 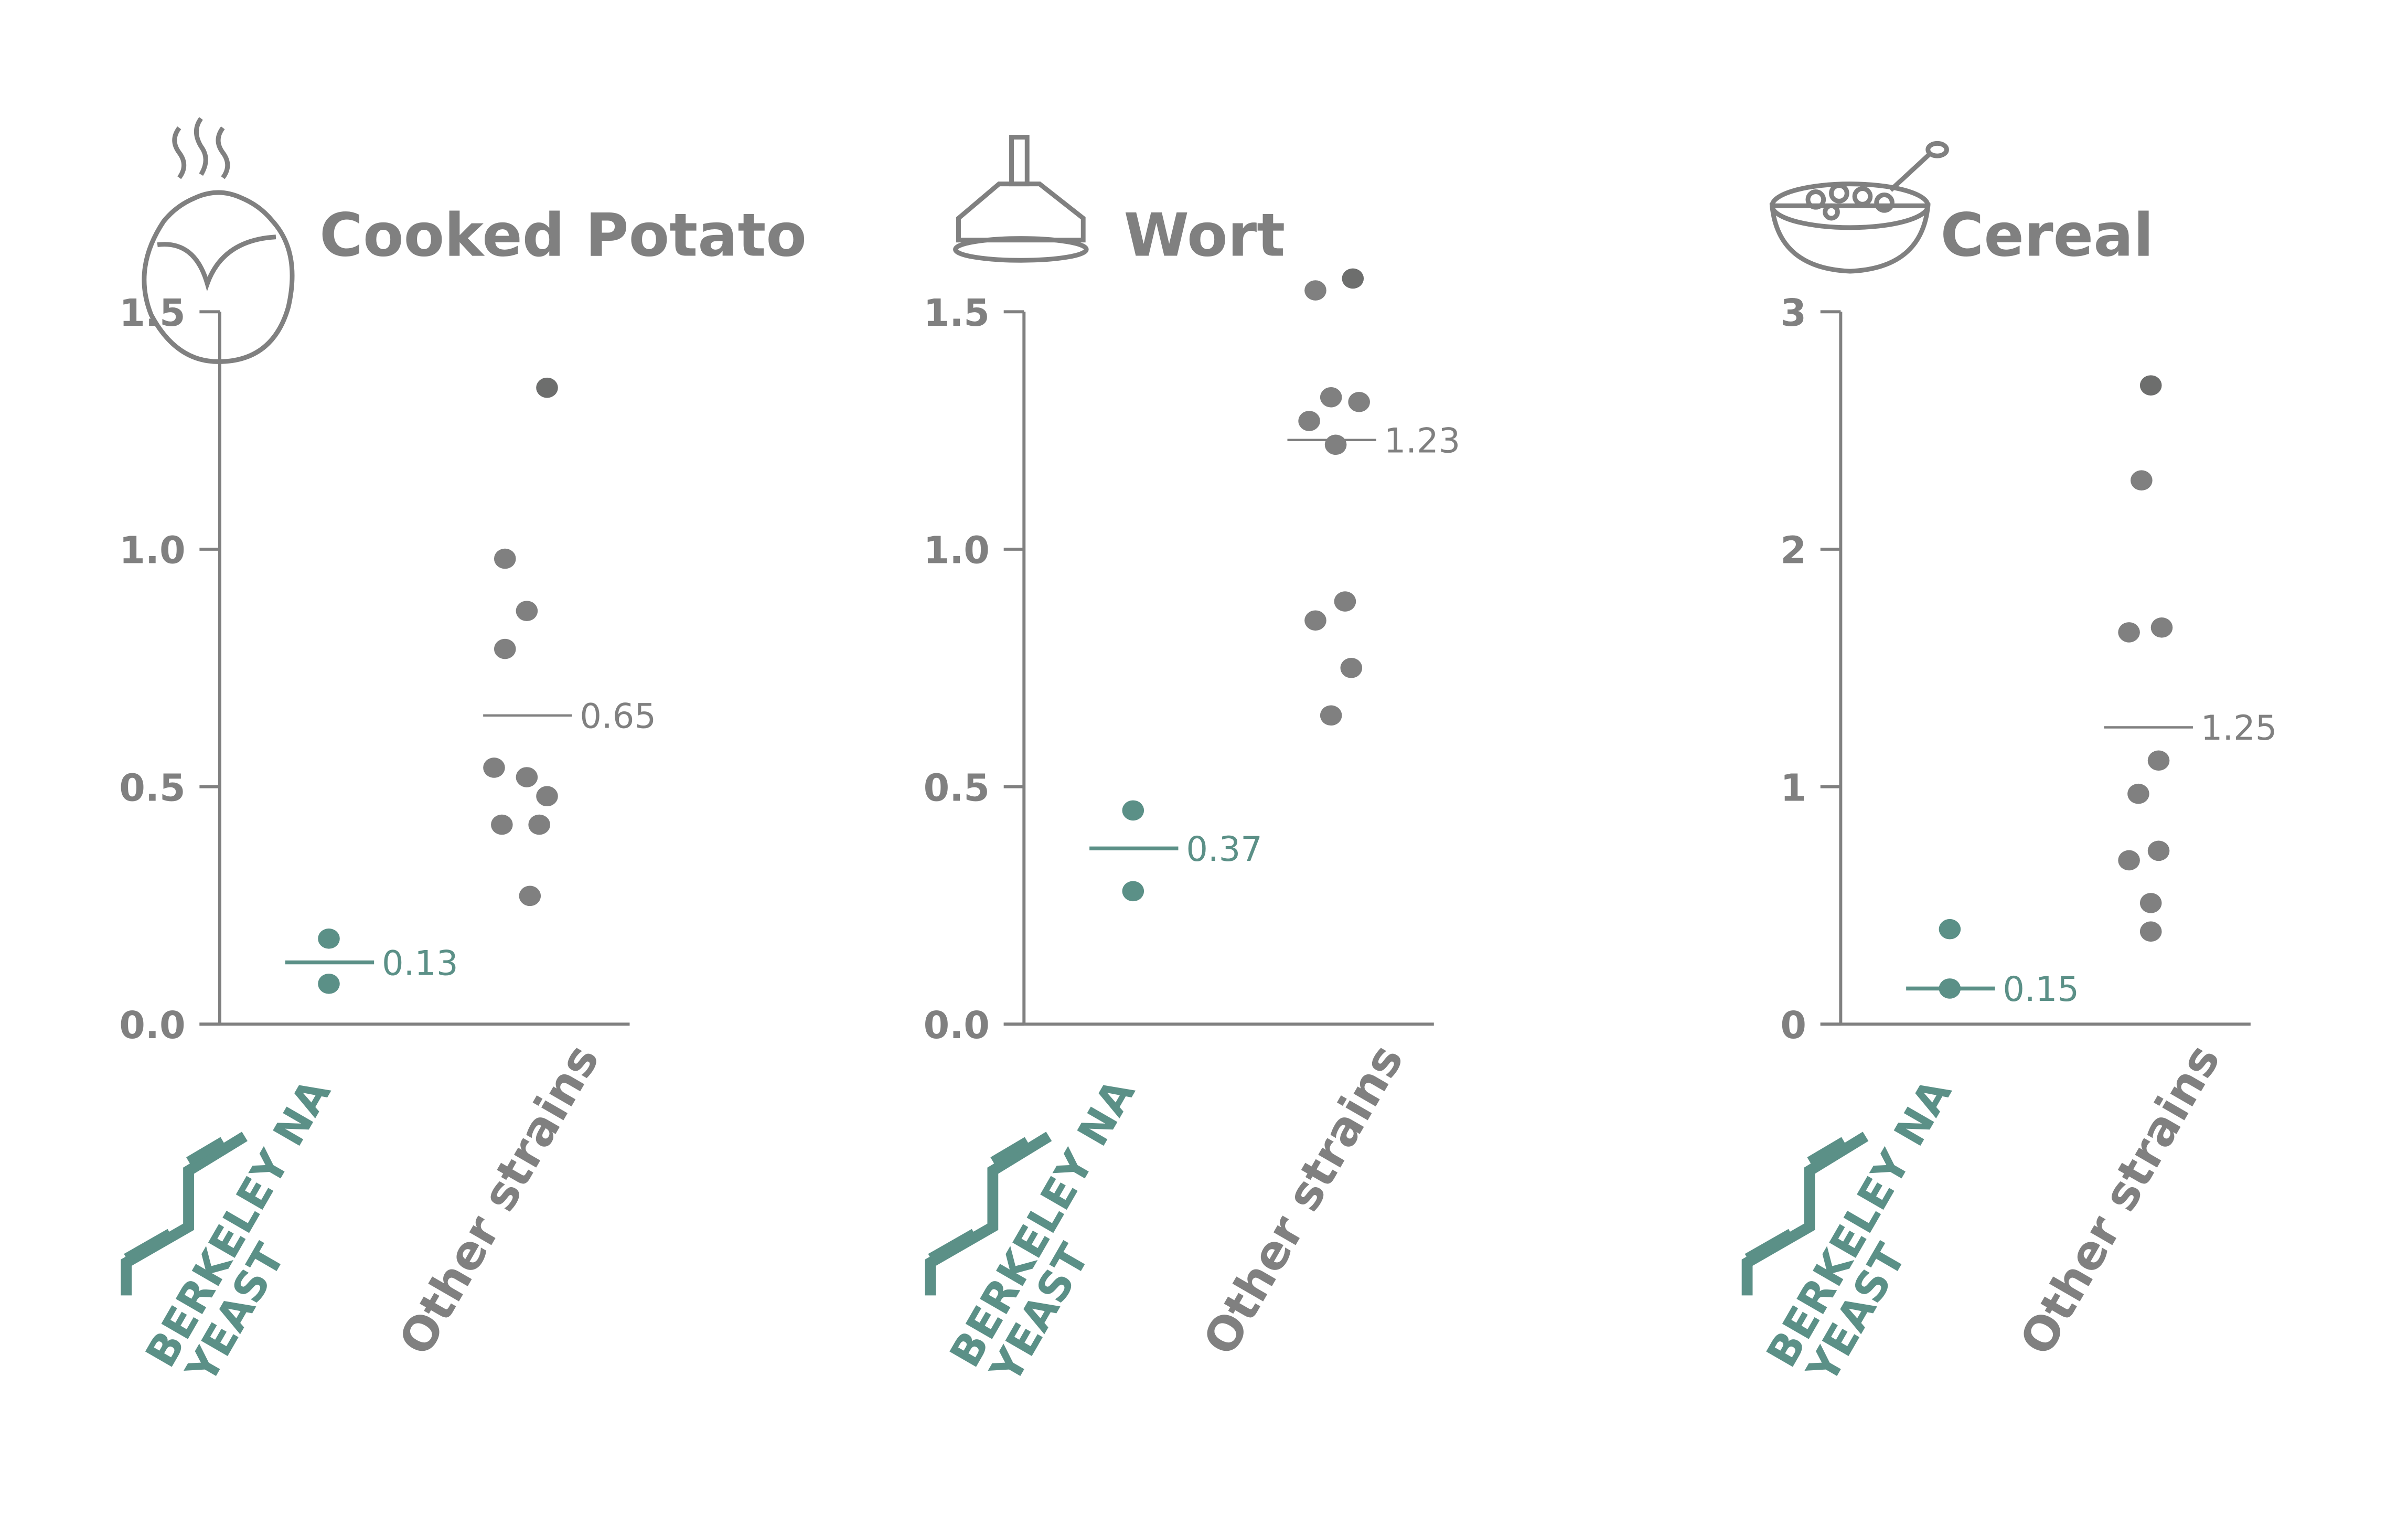 What do you see at coordinates (1224, 849) in the screenshot?
I see `median-label: 0.37` at bounding box center [1224, 849].